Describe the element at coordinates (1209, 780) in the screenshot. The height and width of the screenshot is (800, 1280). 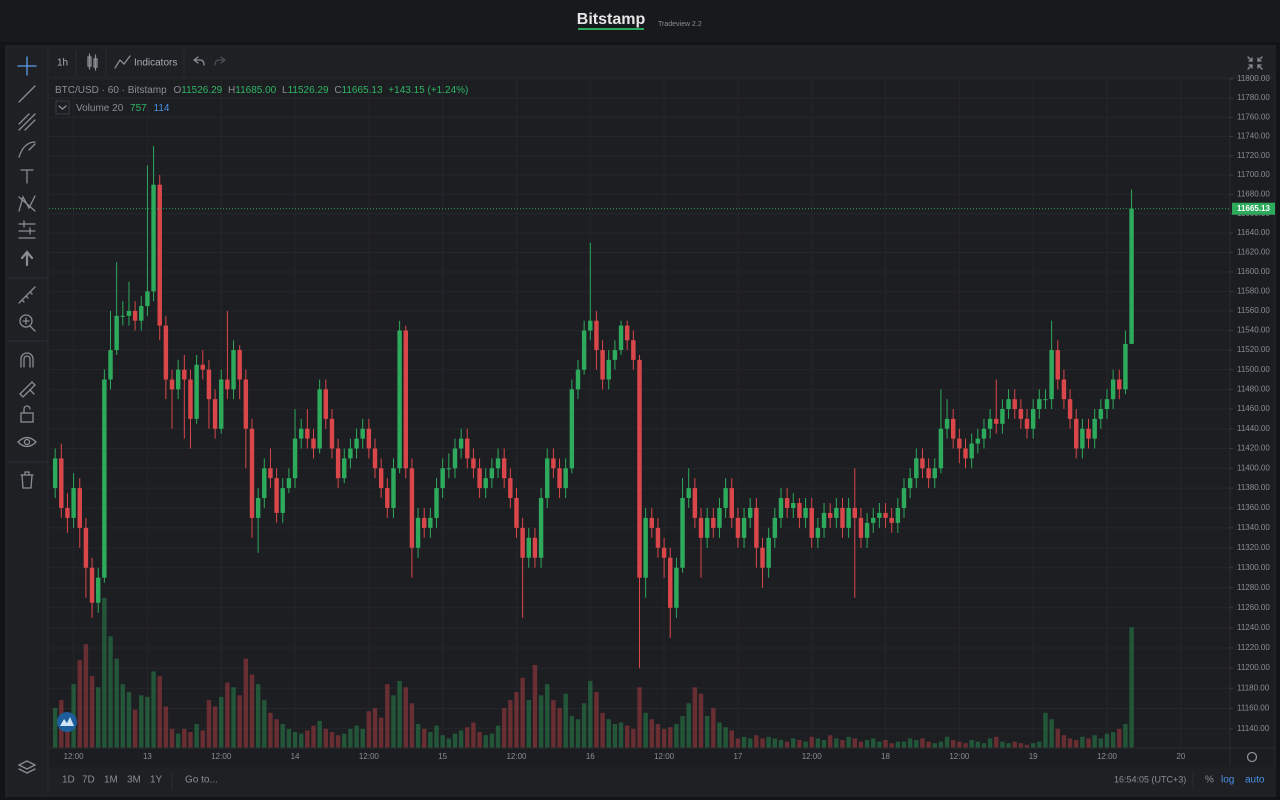
I see `percent-toggle: %` at that location.